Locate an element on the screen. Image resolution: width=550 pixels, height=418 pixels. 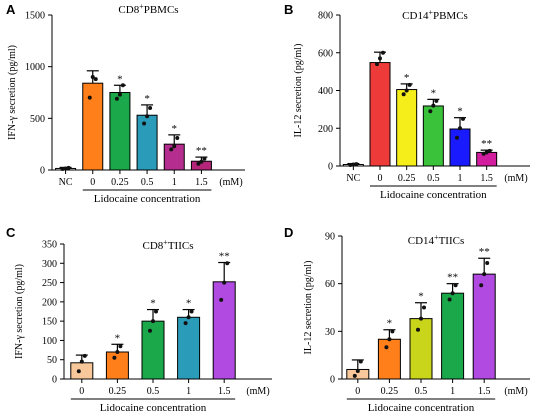
y-tick-label: 150 is located at coordinates (49, 322).